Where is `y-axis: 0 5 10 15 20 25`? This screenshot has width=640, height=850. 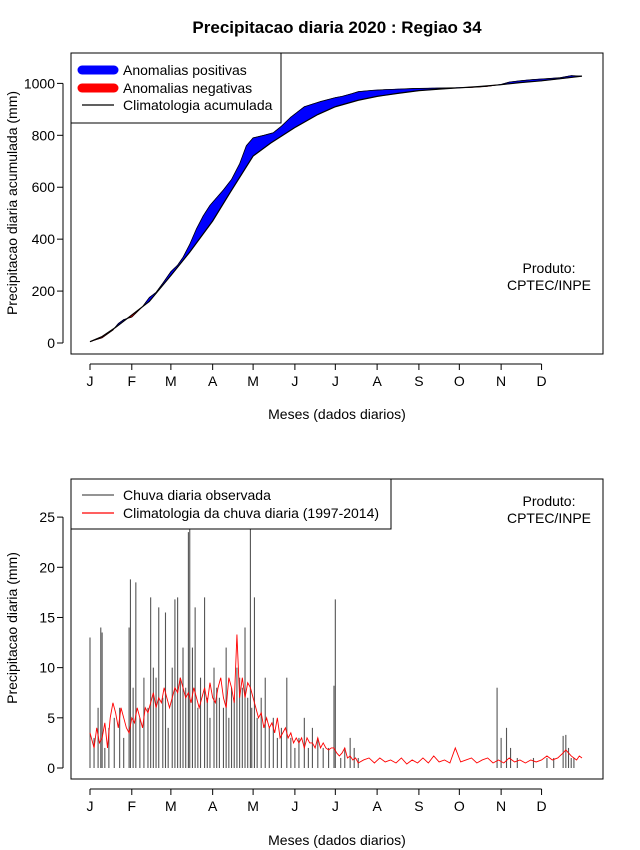 y-axis: 0 5 10 15 20 25 is located at coordinates (51, 642).